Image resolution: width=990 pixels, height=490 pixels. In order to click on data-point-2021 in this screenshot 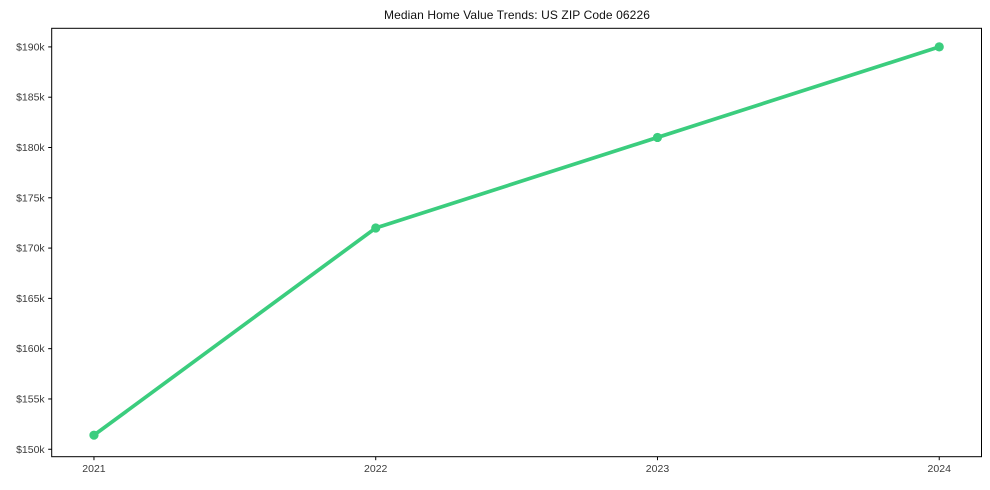, I will do `click(94, 435)`.